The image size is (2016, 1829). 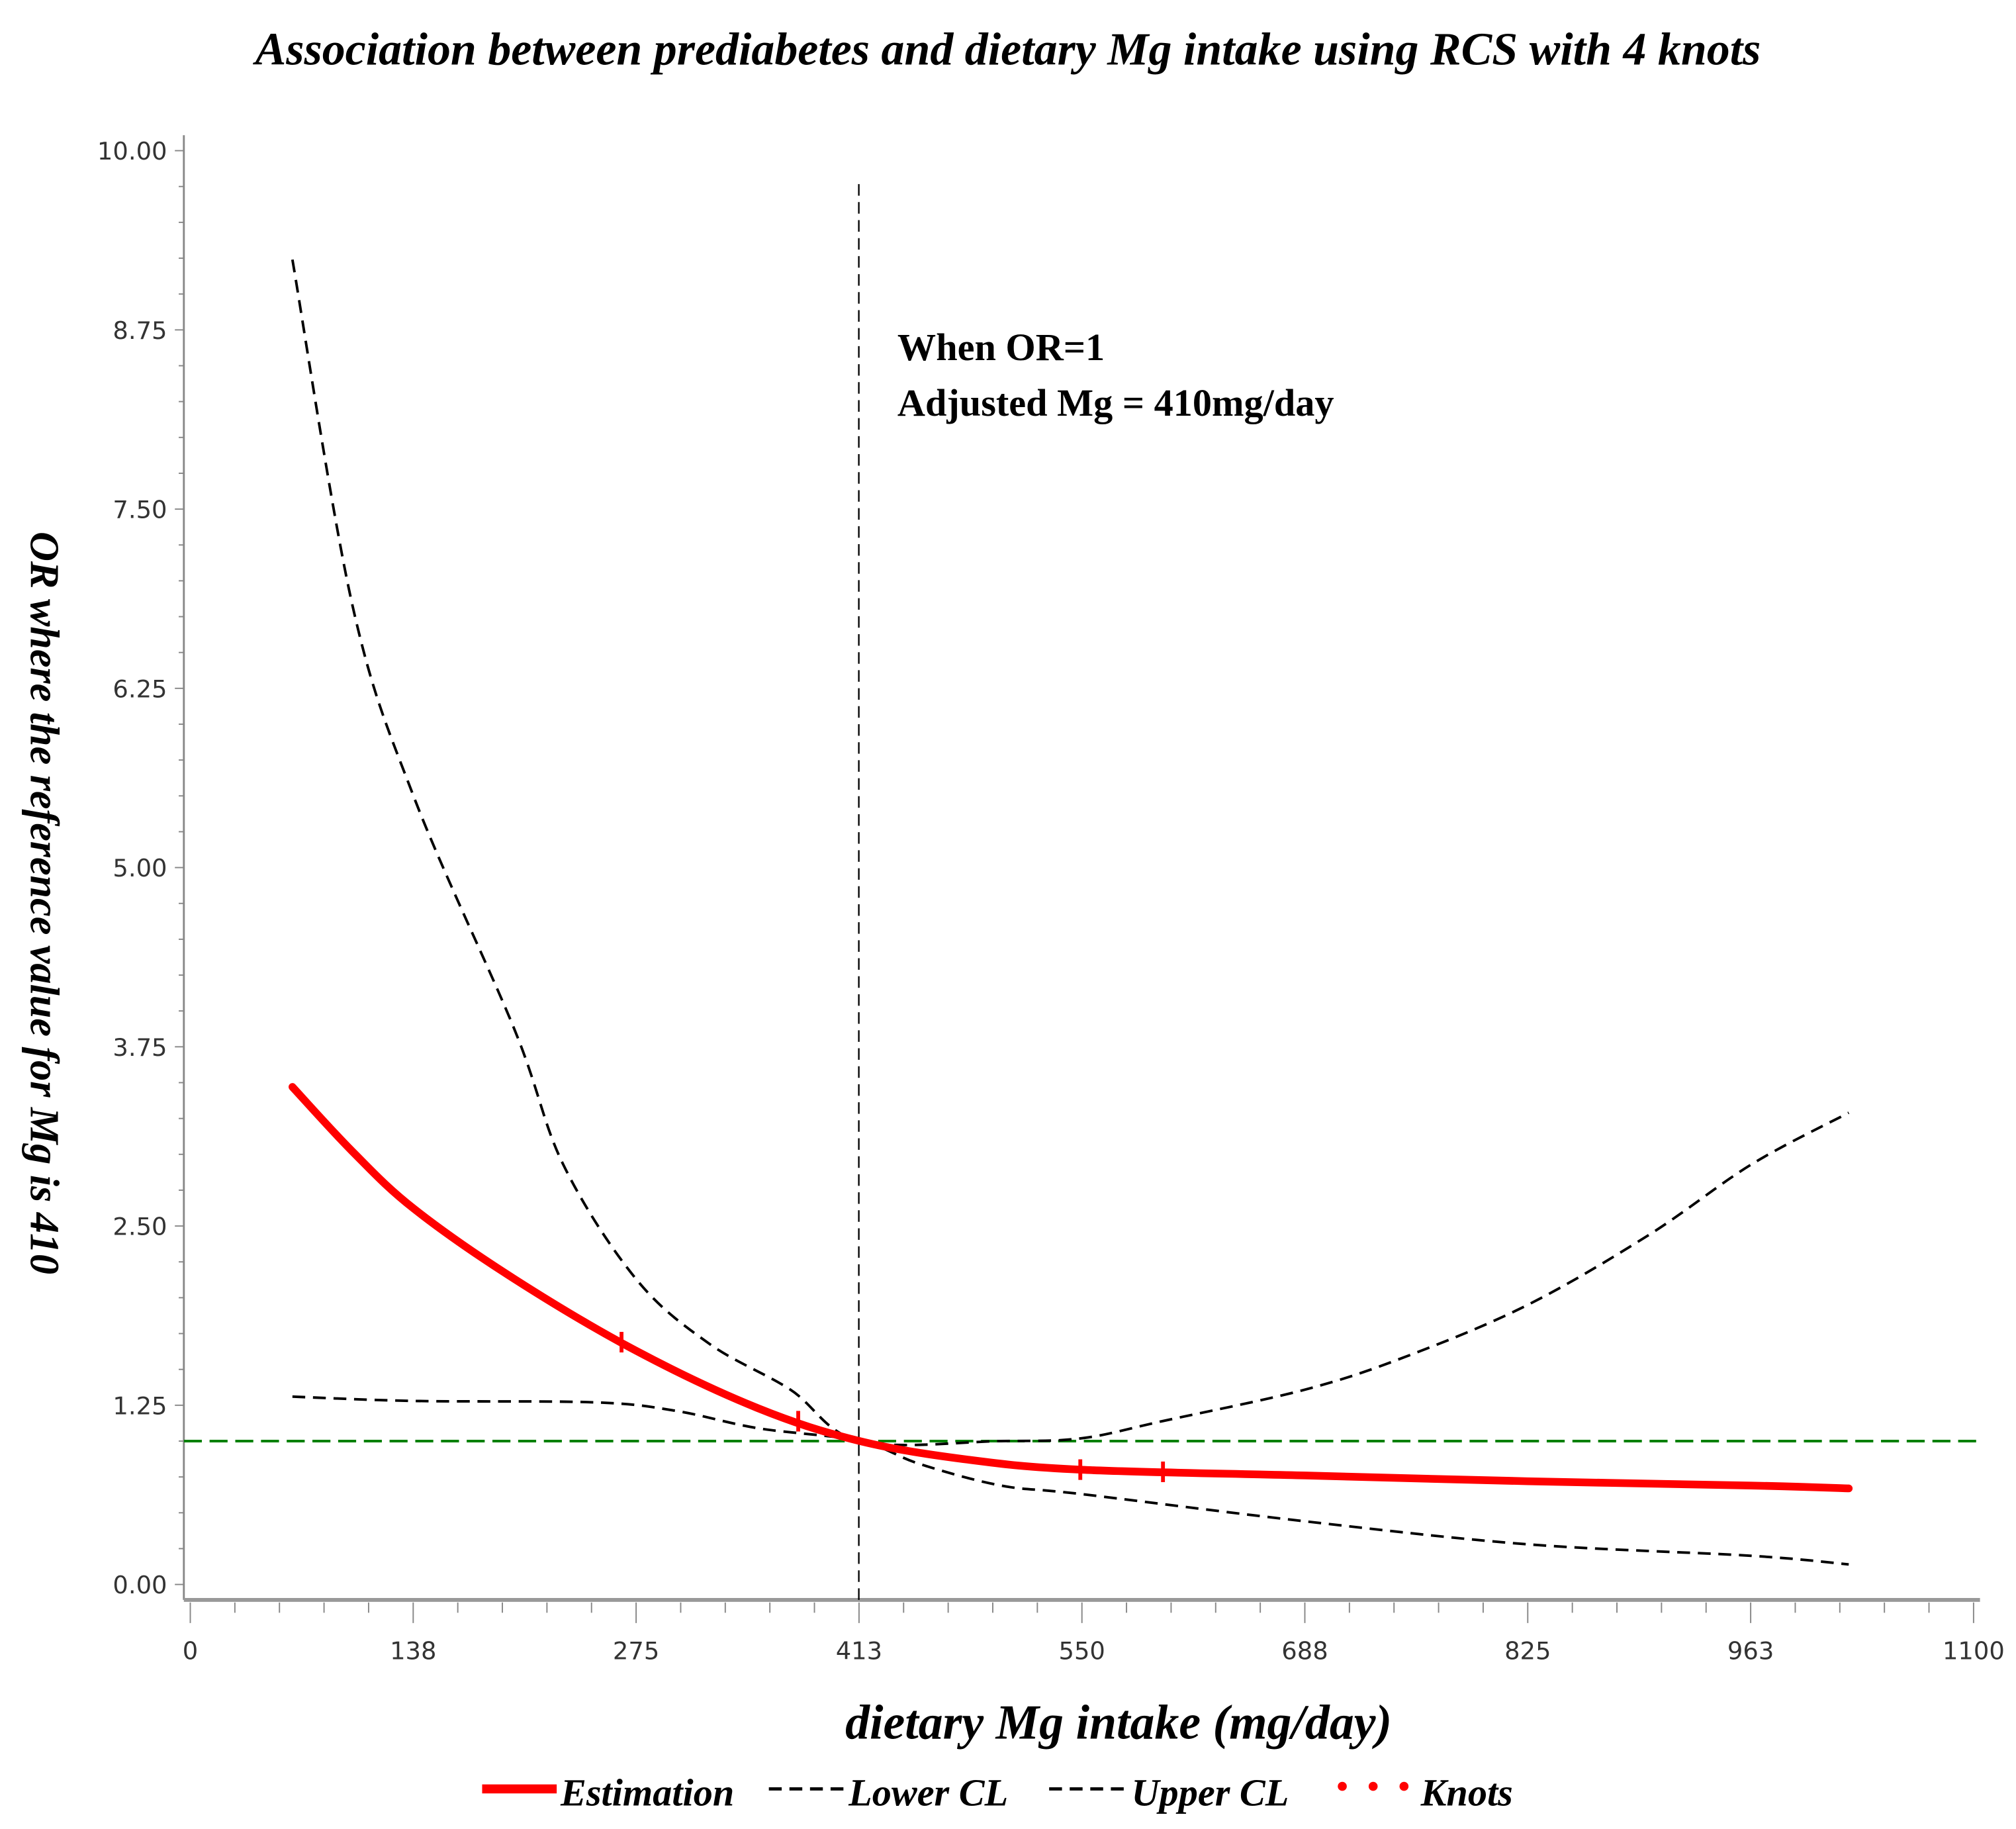 What do you see at coordinates (647, 1792) in the screenshot?
I see `legend-estimation-label: Estimation` at bounding box center [647, 1792].